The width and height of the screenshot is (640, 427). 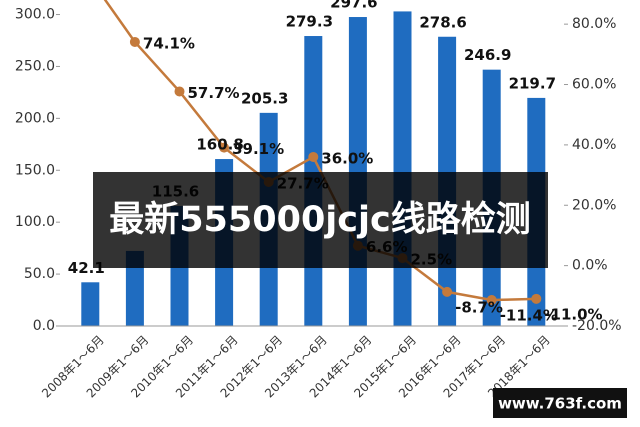 What do you see at coordinates (594, 24) in the screenshot?
I see `y2-tick-label: 80.0%` at bounding box center [594, 24].